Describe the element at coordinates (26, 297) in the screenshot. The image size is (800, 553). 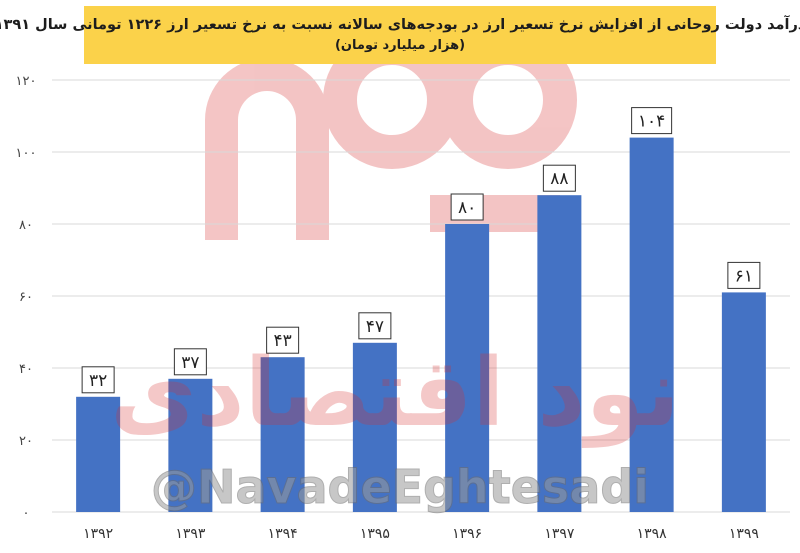
I see `y-tick-label: ۶۰` at that location.